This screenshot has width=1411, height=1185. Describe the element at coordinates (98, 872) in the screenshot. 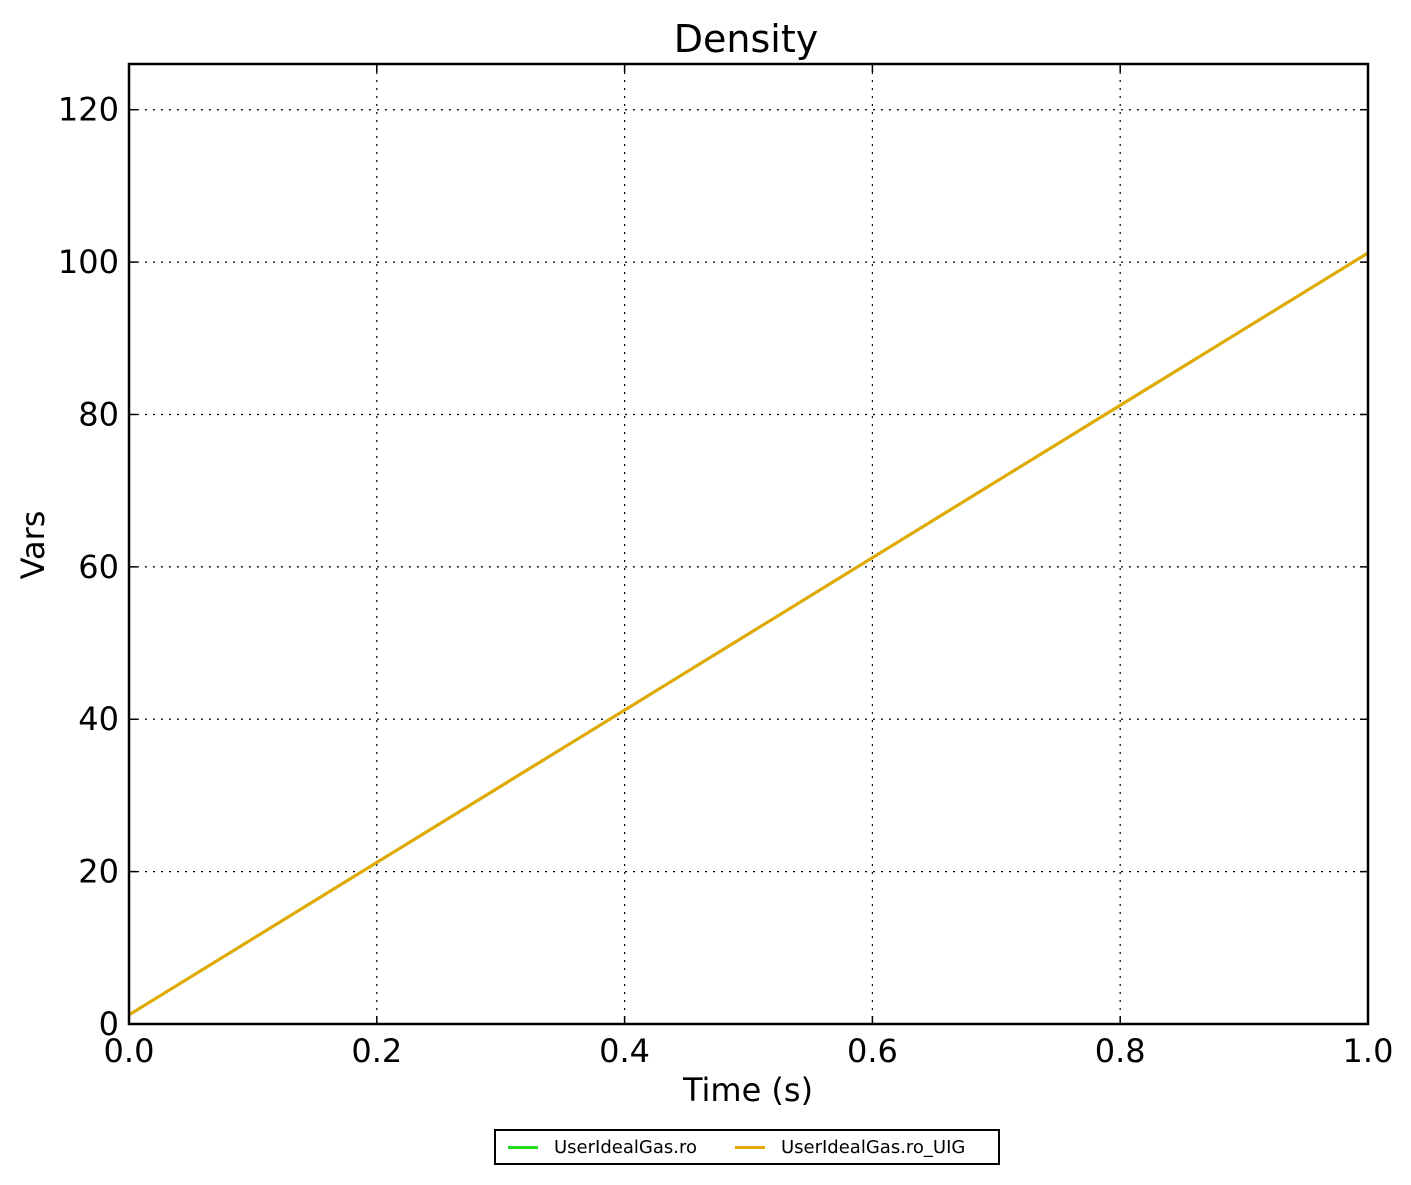

I see `y-tick-label: 20` at that location.